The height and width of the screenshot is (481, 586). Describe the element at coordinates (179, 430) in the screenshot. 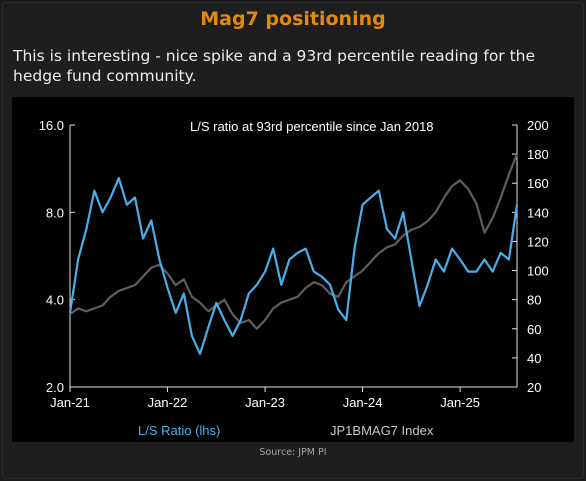

I see `legend-ls-ratio: L/S Ratio (lhs)` at that location.